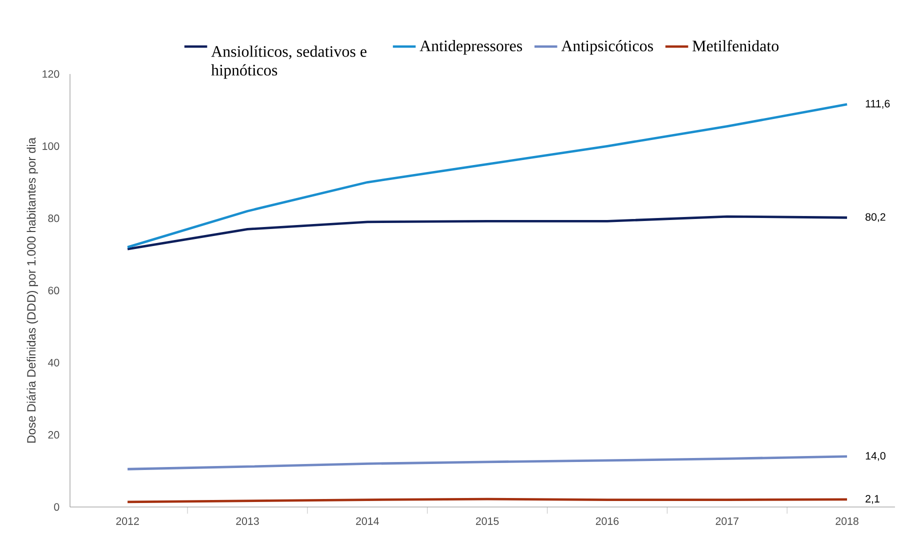 The image size is (897, 533). I want to click on y-tick-label: 120, so click(51, 74).